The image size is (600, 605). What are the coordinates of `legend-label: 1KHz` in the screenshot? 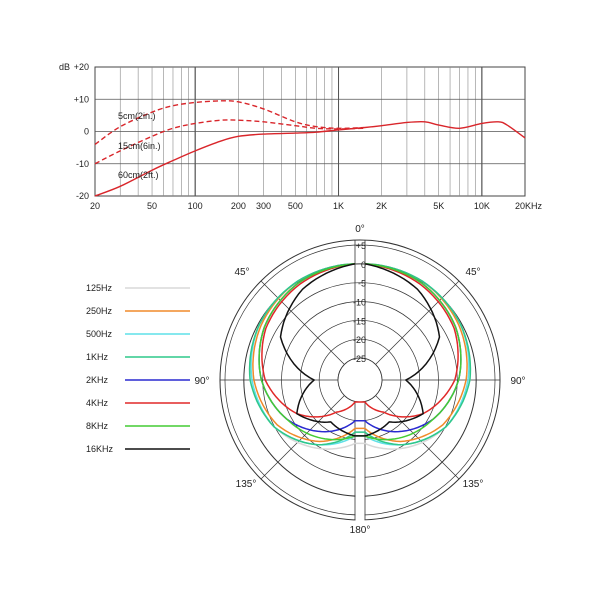 It's located at (97, 357).